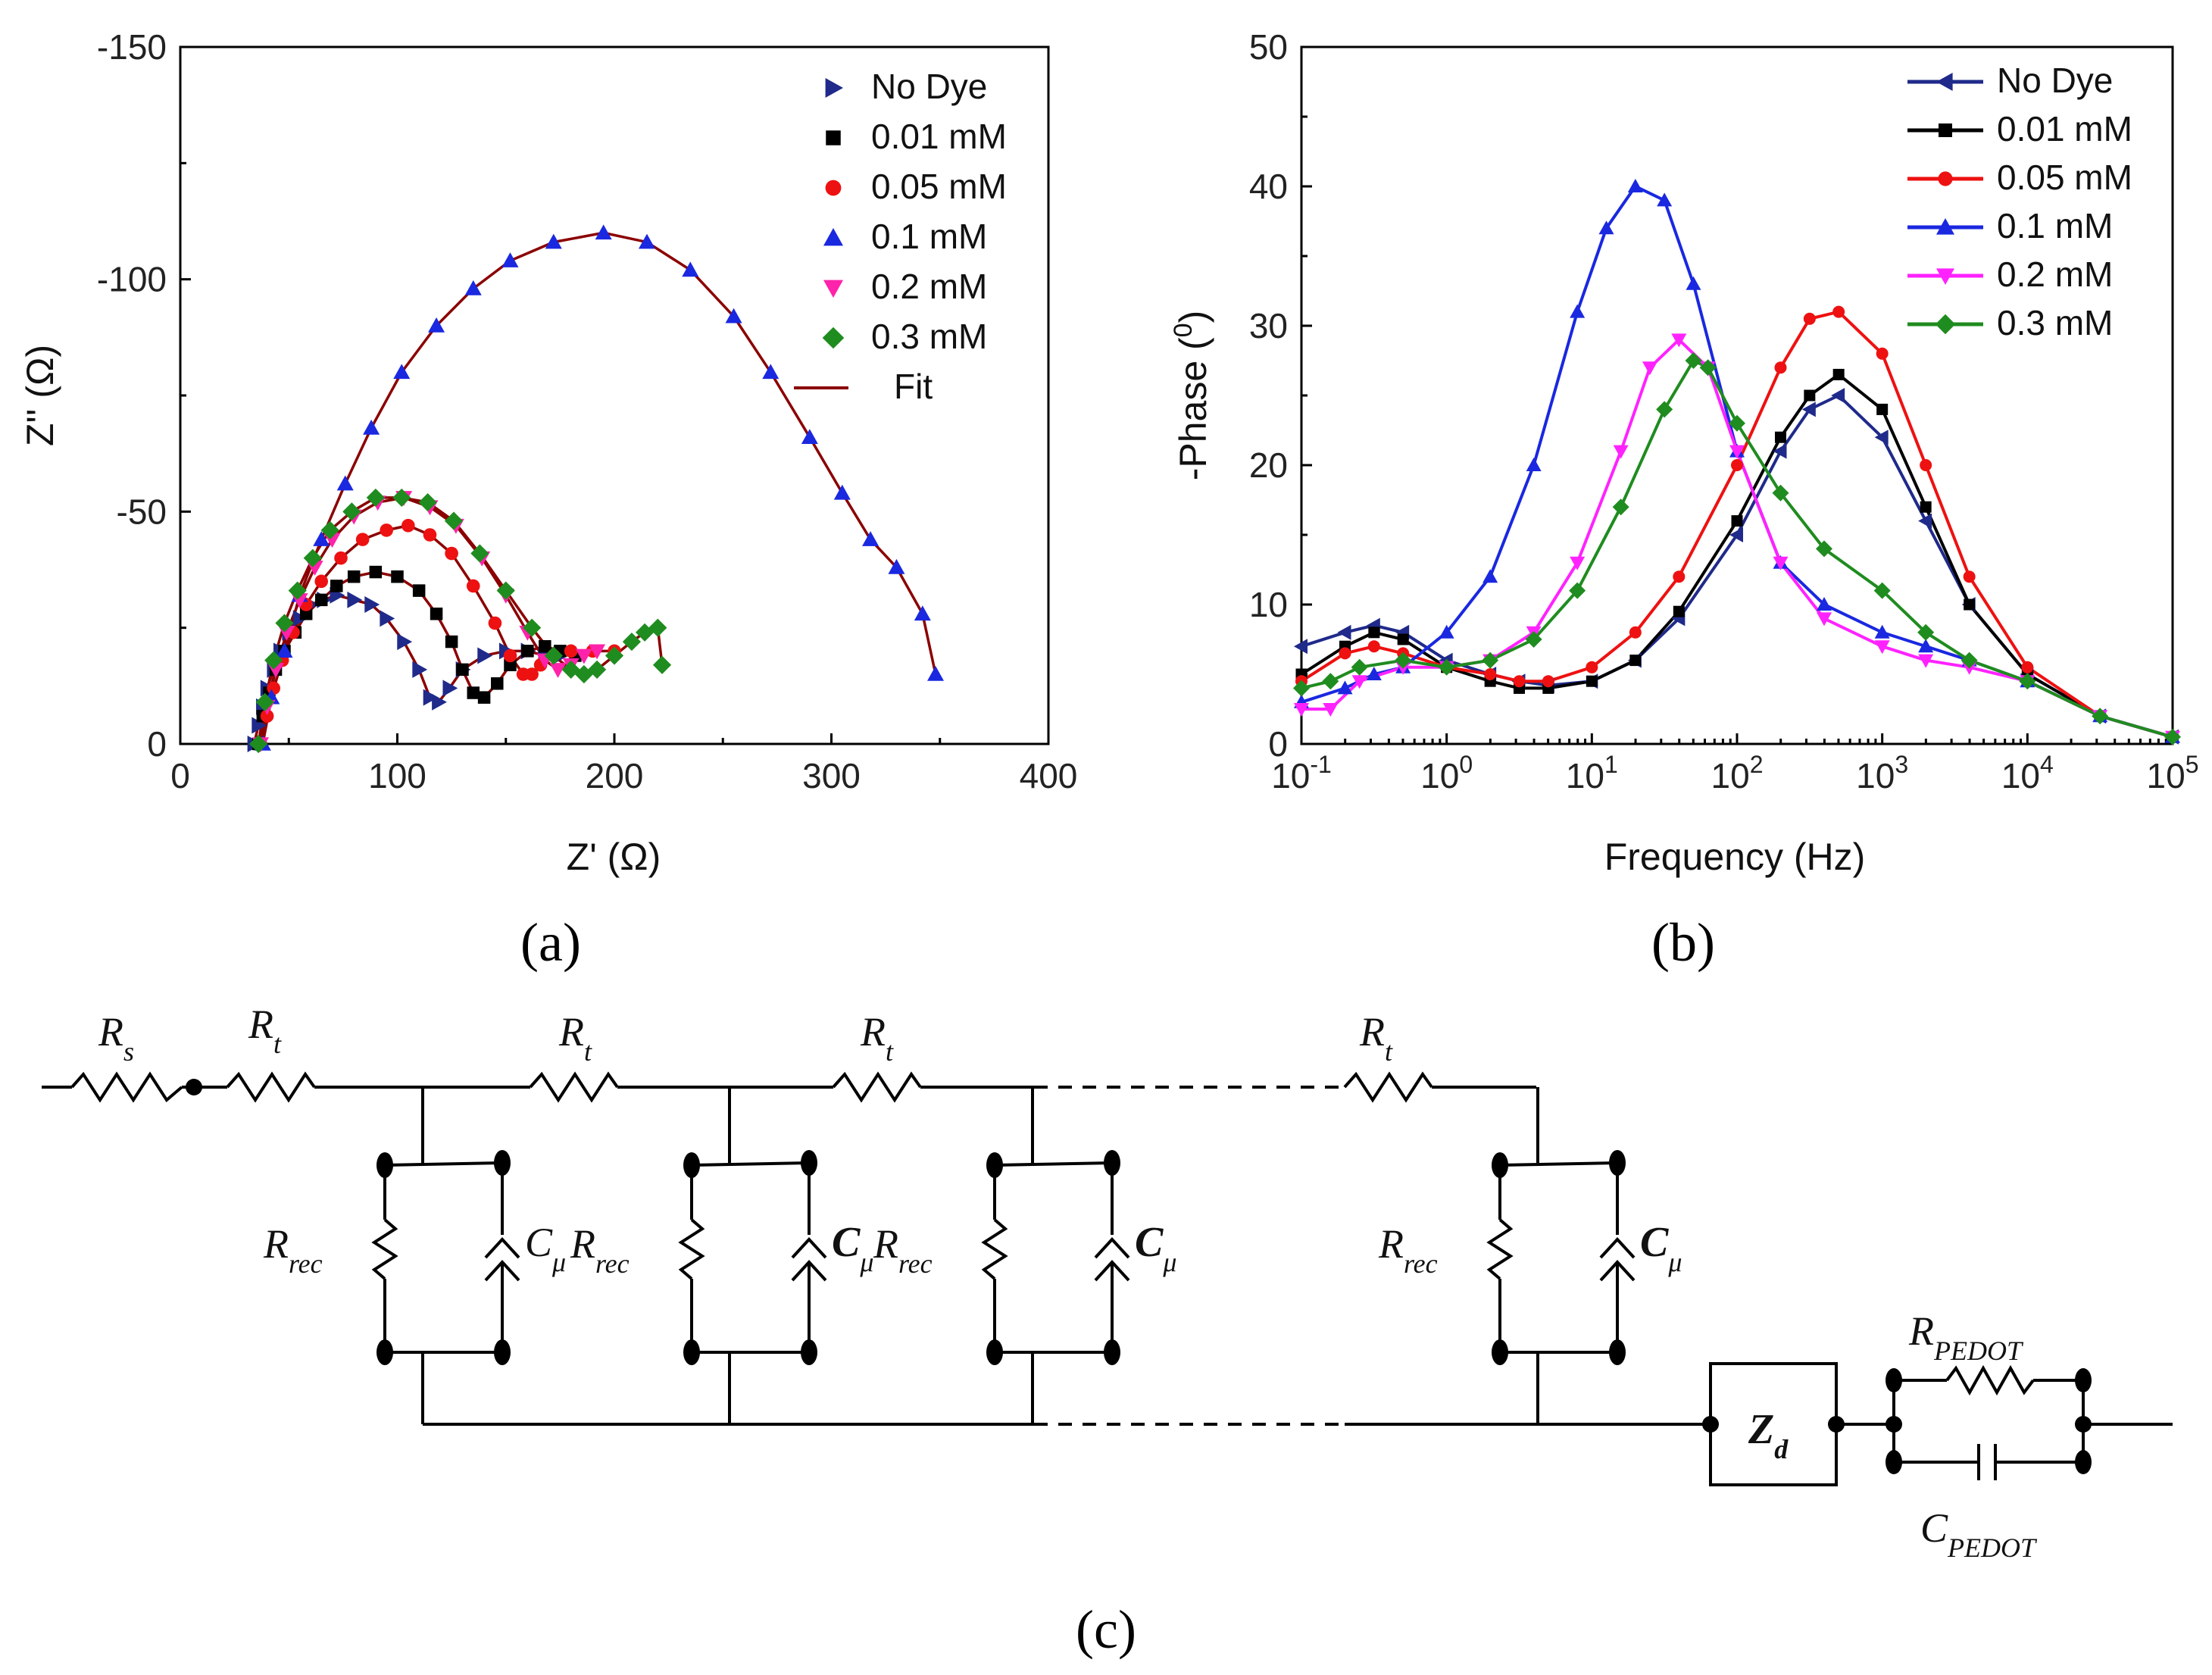  What do you see at coordinates (1979, 1534) in the screenshot?
I see `cpedot-label: CPEDOT` at bounding box center [1979, 1534].